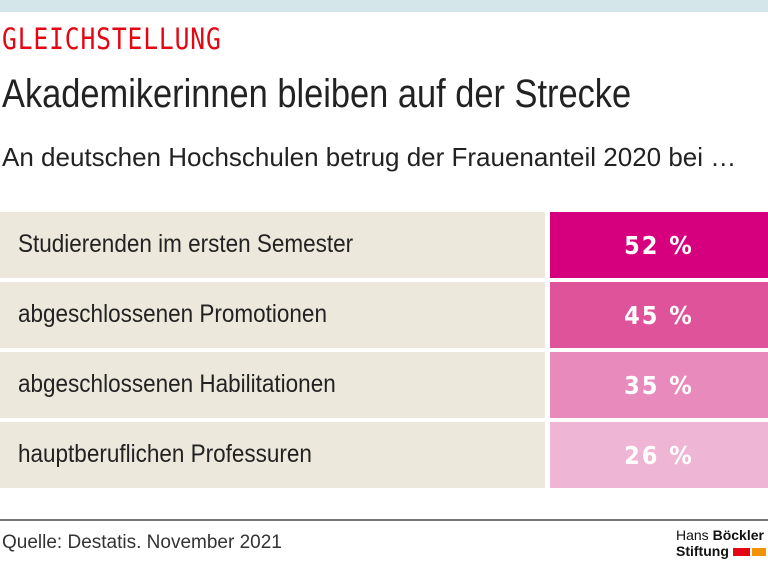  I want to click on row-label-cell: abgeschlossenen Habilitationen, so click(272, 385).